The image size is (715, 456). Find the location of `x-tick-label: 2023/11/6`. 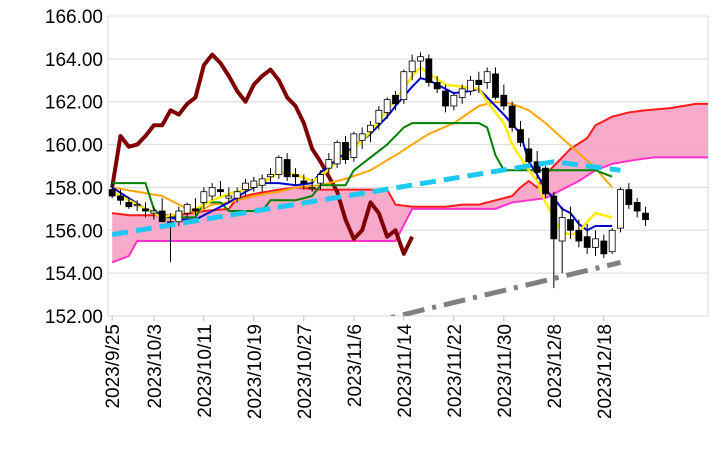

x-tick-label: 2023/11/6 is located at coordinates (355, 365).